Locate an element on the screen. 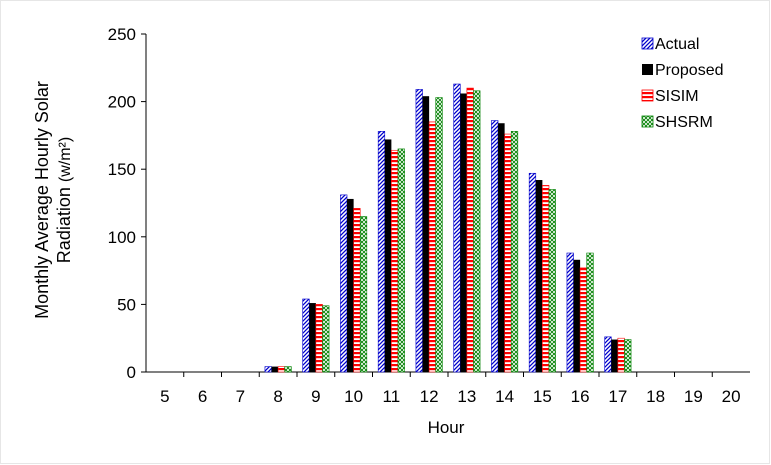 This screenshot has width=771, height=465. legend-label-actual: Actual is located at coordinates (677, 44).